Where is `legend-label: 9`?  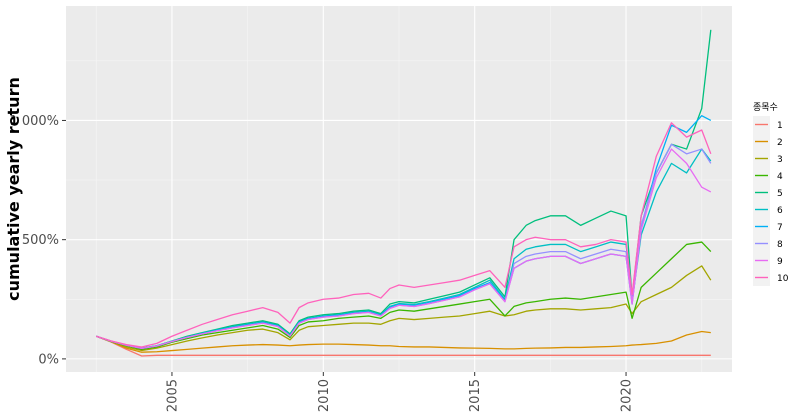 legend-label: 9 is located at coordinates (780, 262).